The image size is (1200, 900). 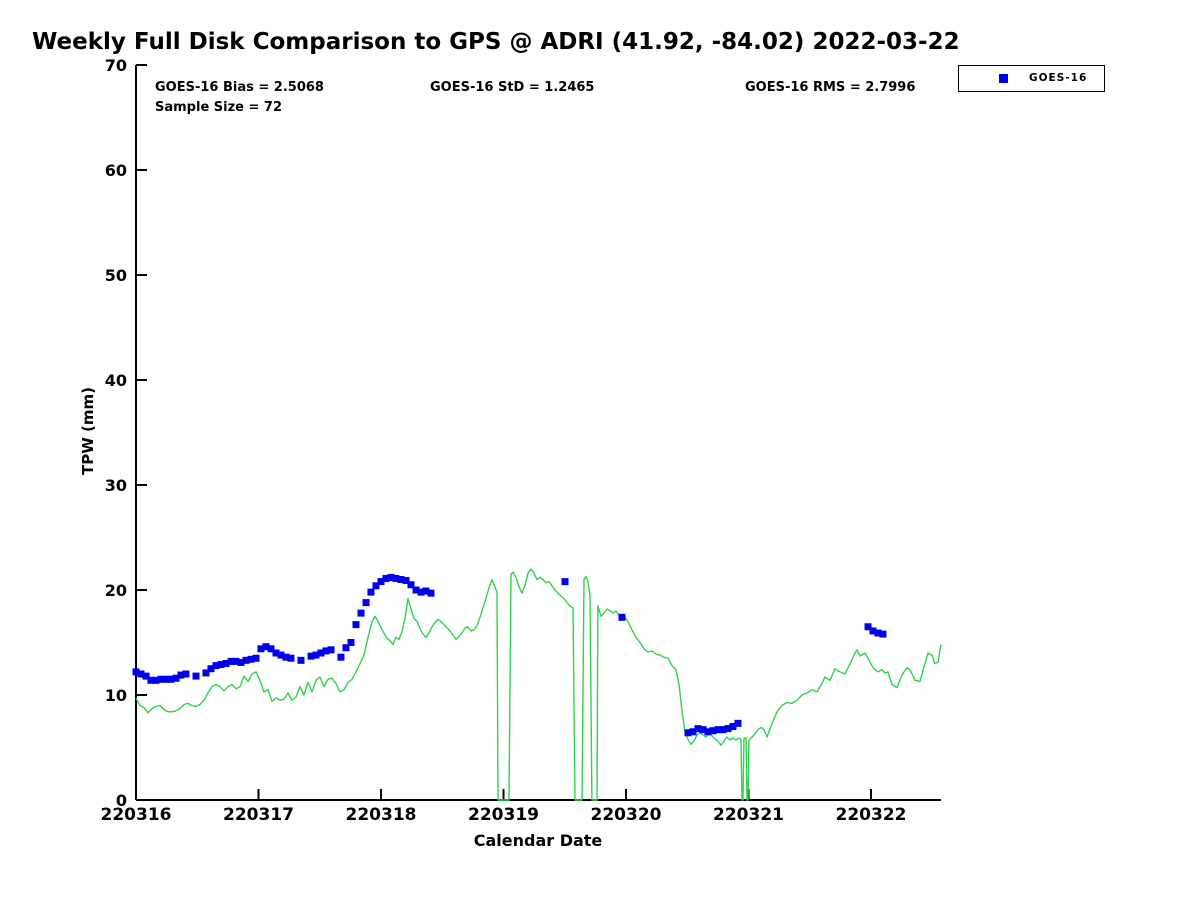 I want to click on y-tick-label: 10, so click(x=116, y=695).